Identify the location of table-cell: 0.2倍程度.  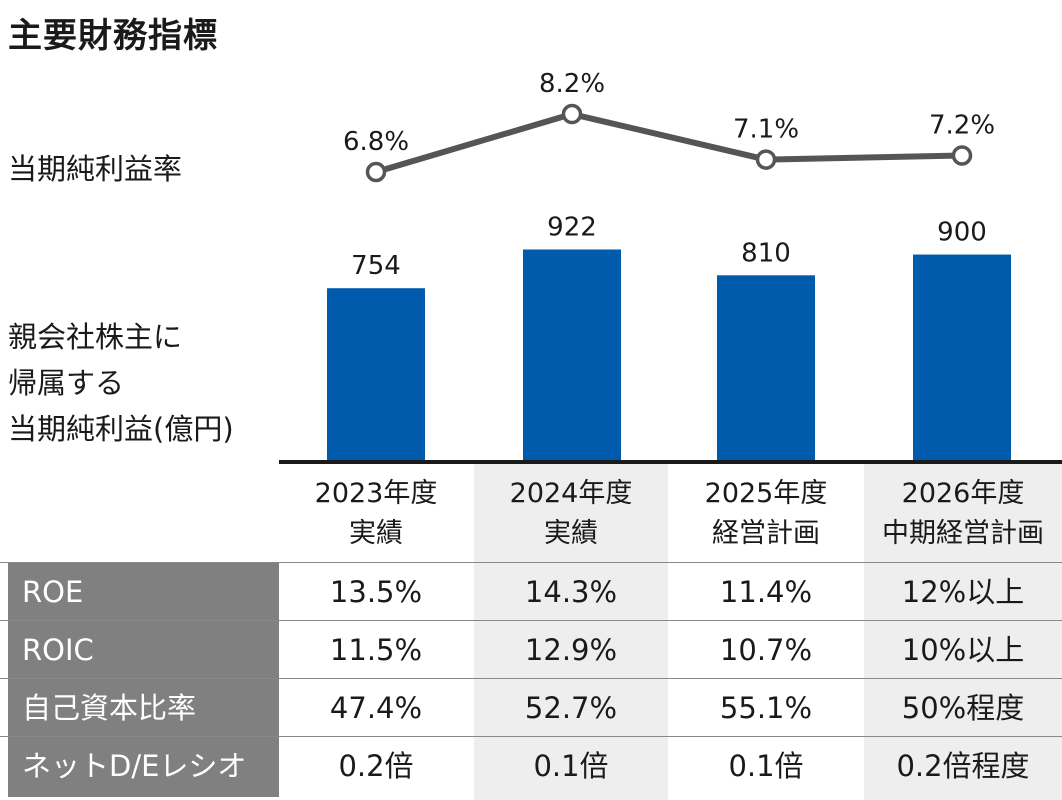
(963, 766).